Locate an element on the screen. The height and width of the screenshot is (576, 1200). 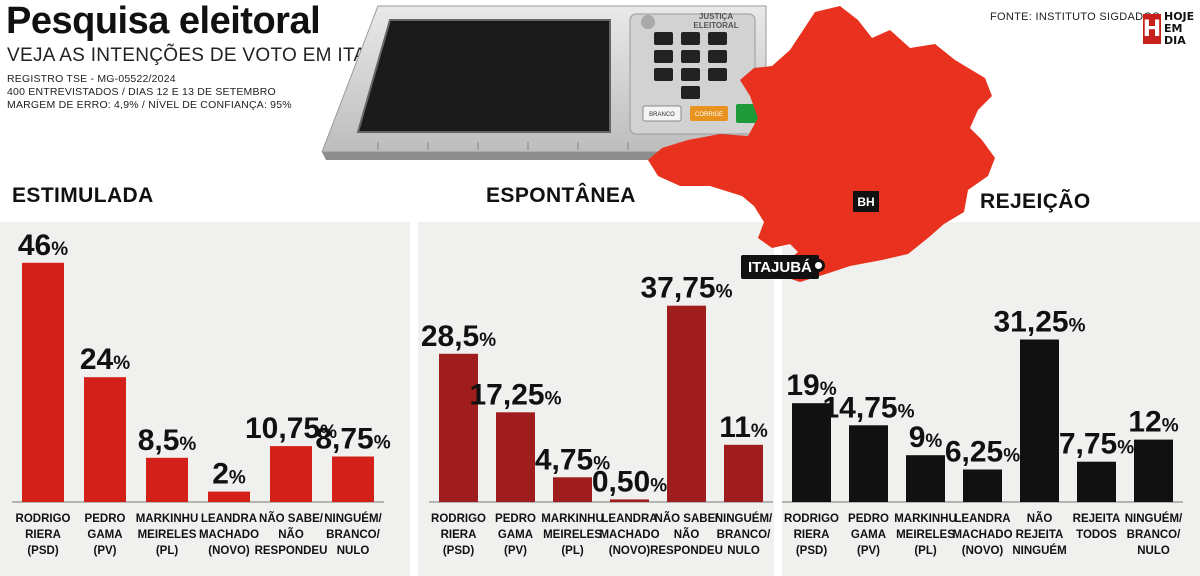
category-label-espontanea-5-1: BRANCO/ is located at coordinates (744, 535).